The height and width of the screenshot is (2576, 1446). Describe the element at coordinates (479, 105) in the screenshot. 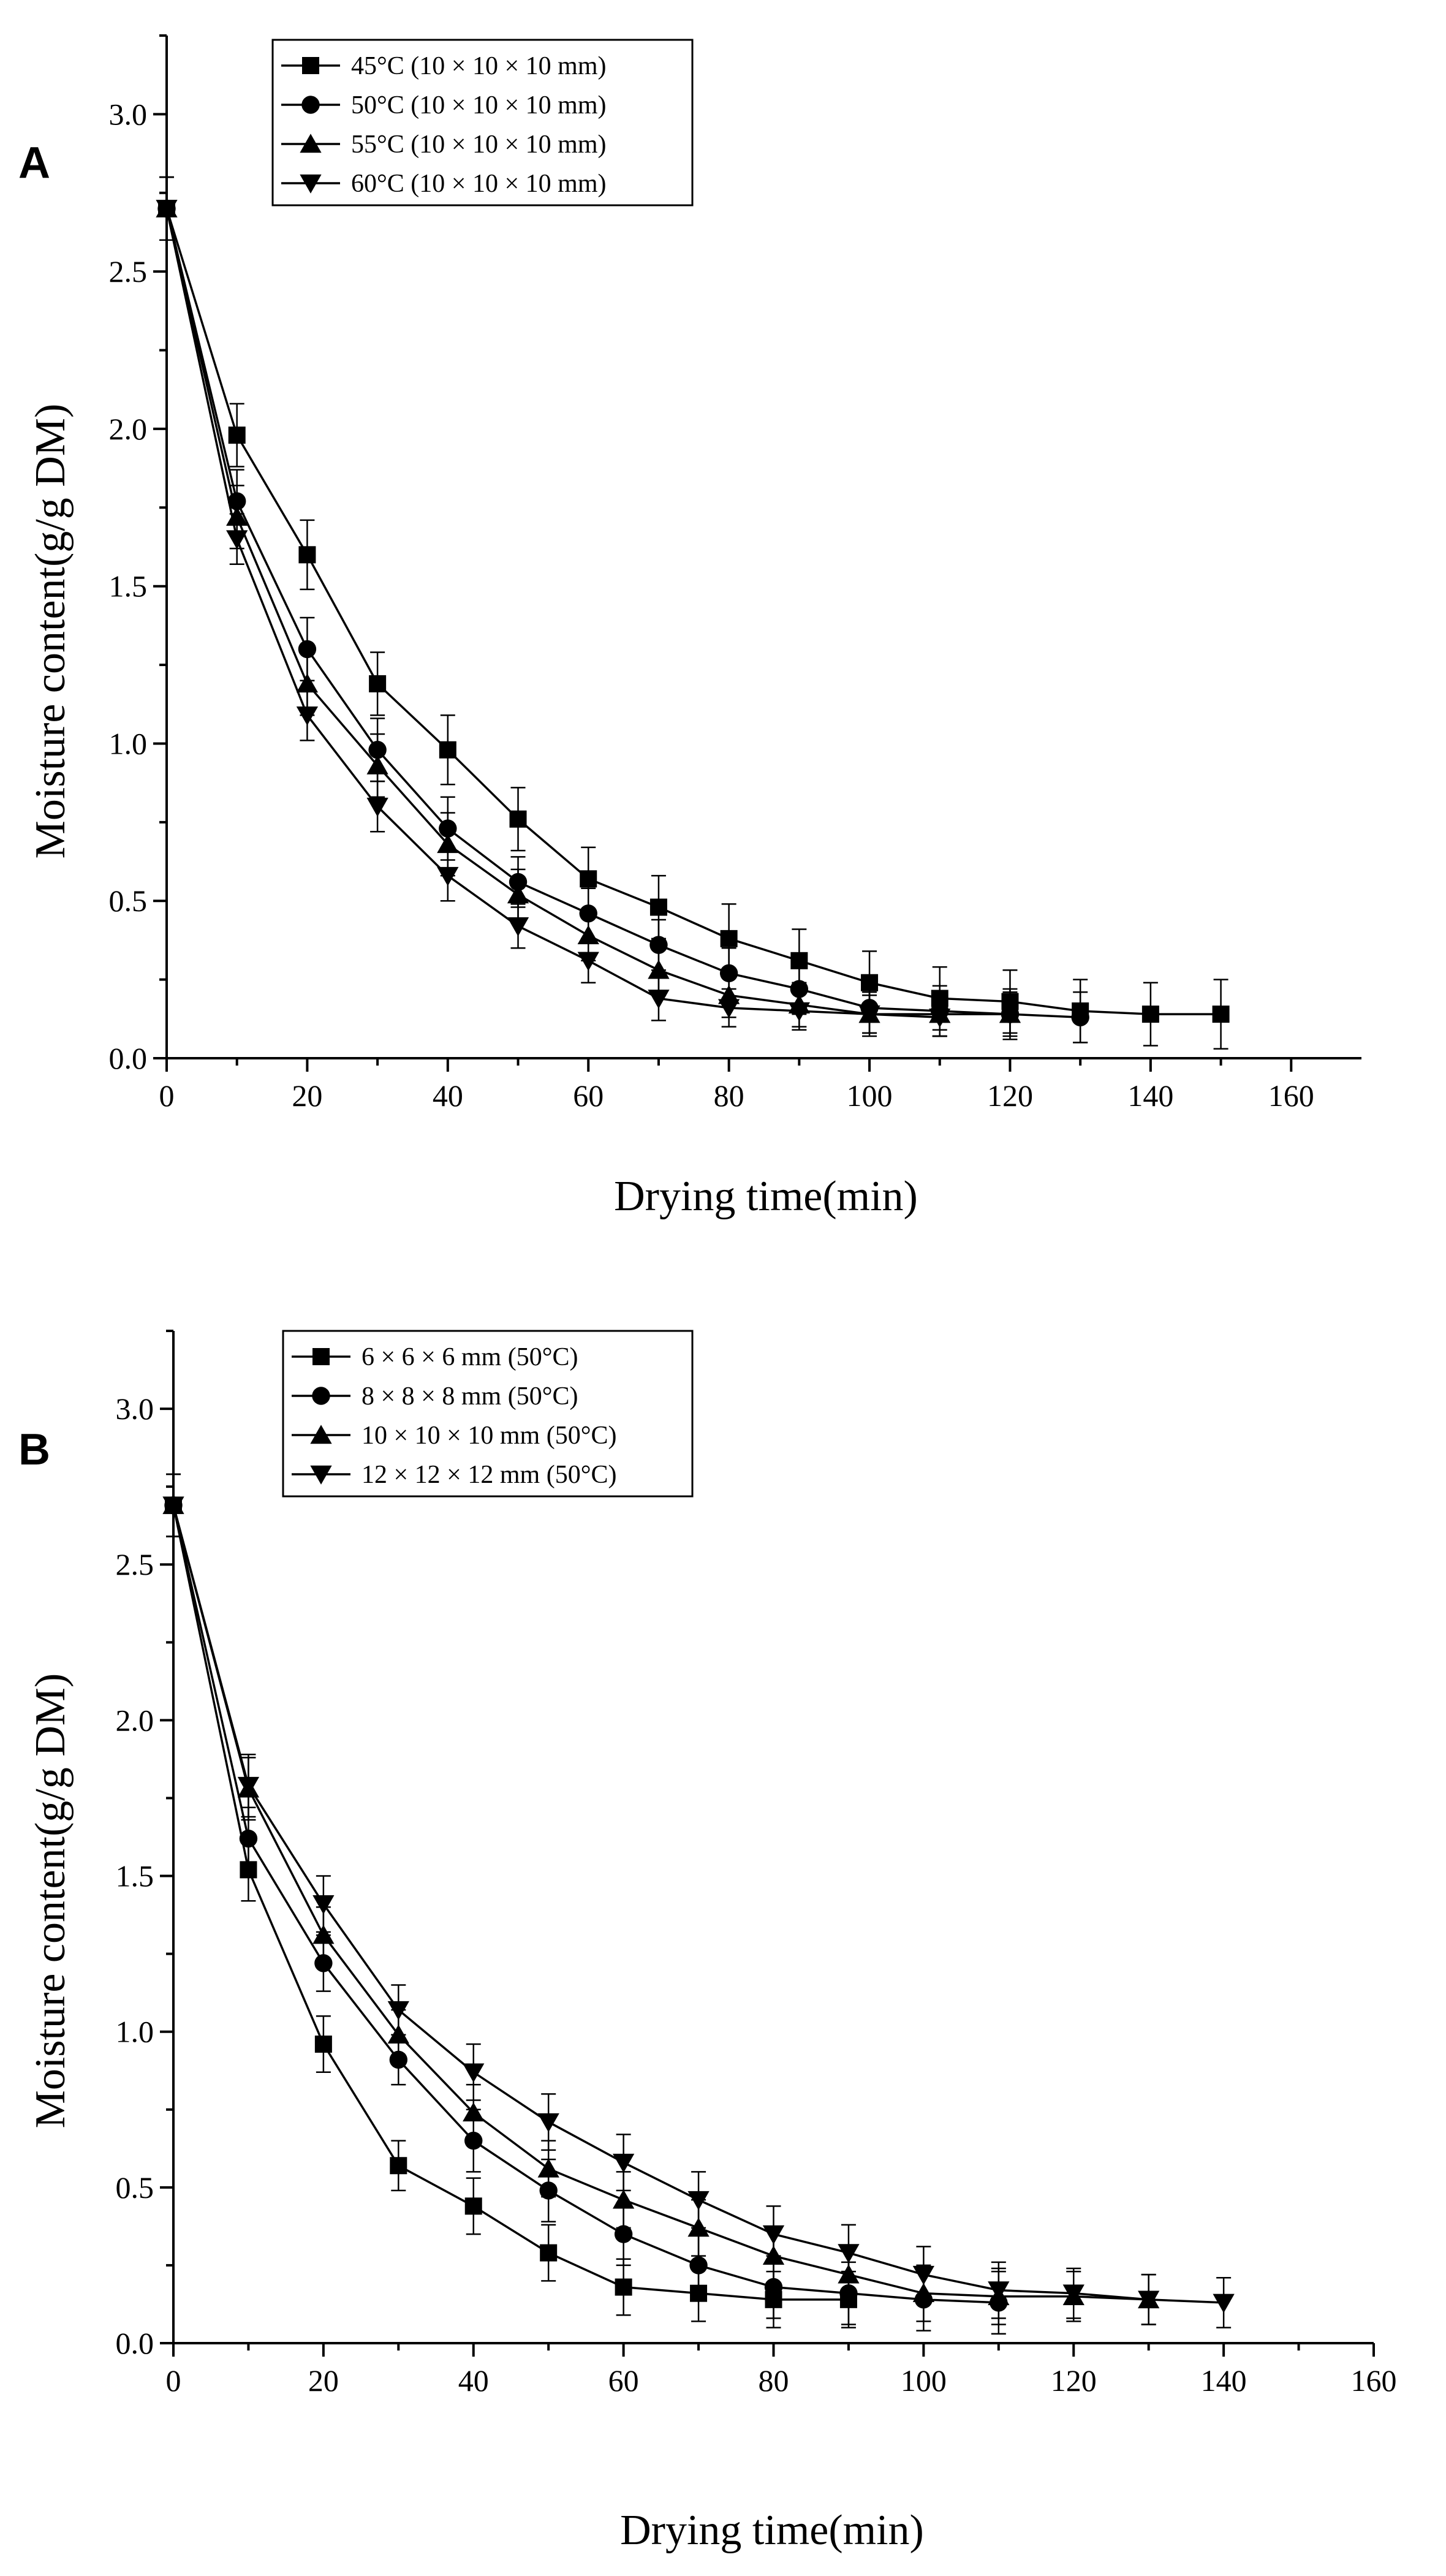

I see `legend-label: 50°C (10 × 10 × 10 mm)` at that location.